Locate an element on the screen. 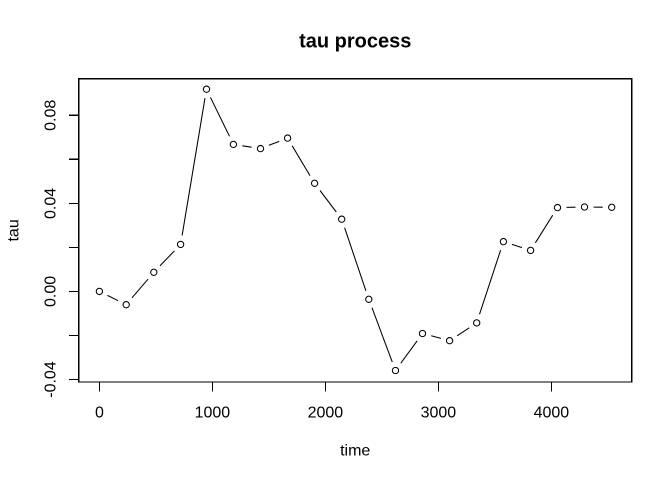 The image size is (672, 480). svg-text: 3000 is located at coordinates (439, 413).